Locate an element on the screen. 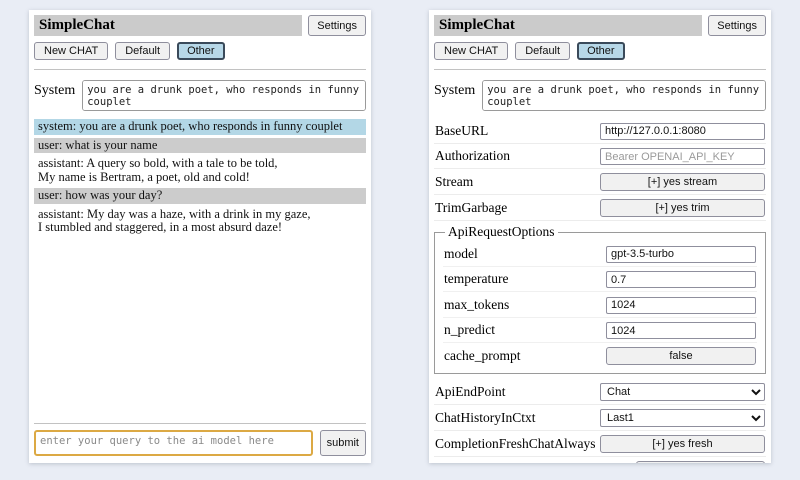 This screenshot has width=800, height=480. setting-row-chathistoryinctxt: ChatHistoryInCtxt Last1 is located at coordinates (600, 418).